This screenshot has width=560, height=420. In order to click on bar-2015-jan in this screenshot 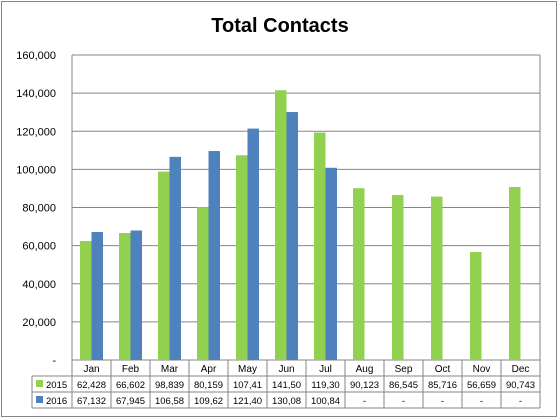, I will do `click(86, 300)`.